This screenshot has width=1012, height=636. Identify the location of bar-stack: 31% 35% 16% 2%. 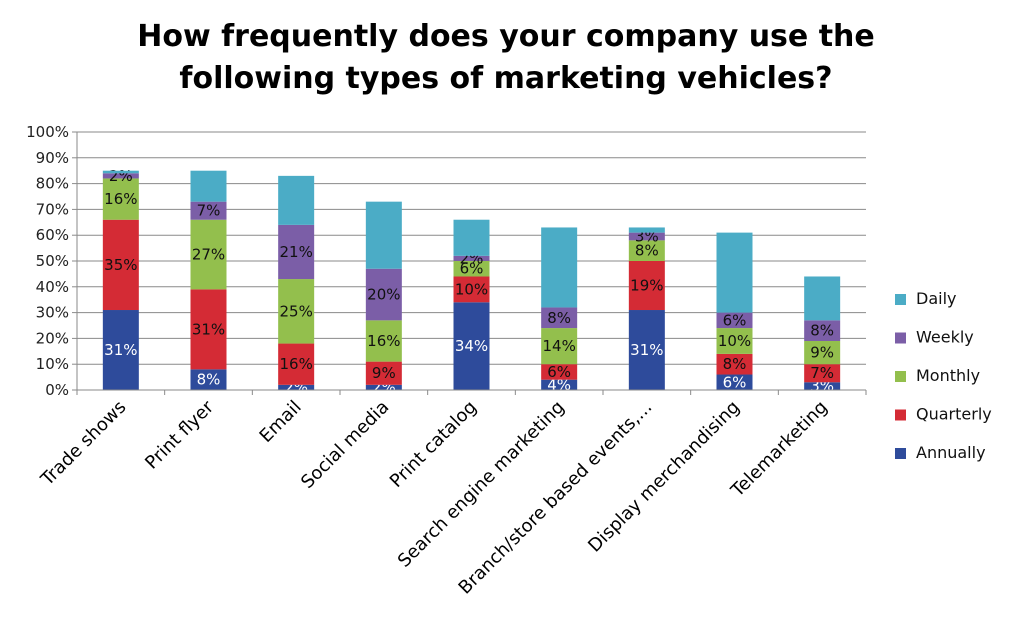
(120, 278).